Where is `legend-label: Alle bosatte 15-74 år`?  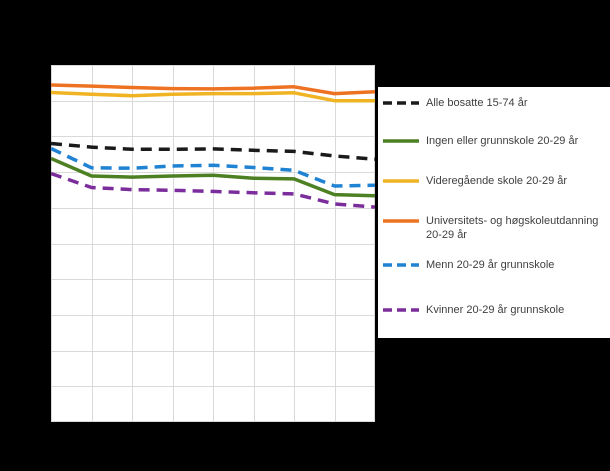 legend-label: Alle bosatte 15-74 år is located at coordinates (477, 103).